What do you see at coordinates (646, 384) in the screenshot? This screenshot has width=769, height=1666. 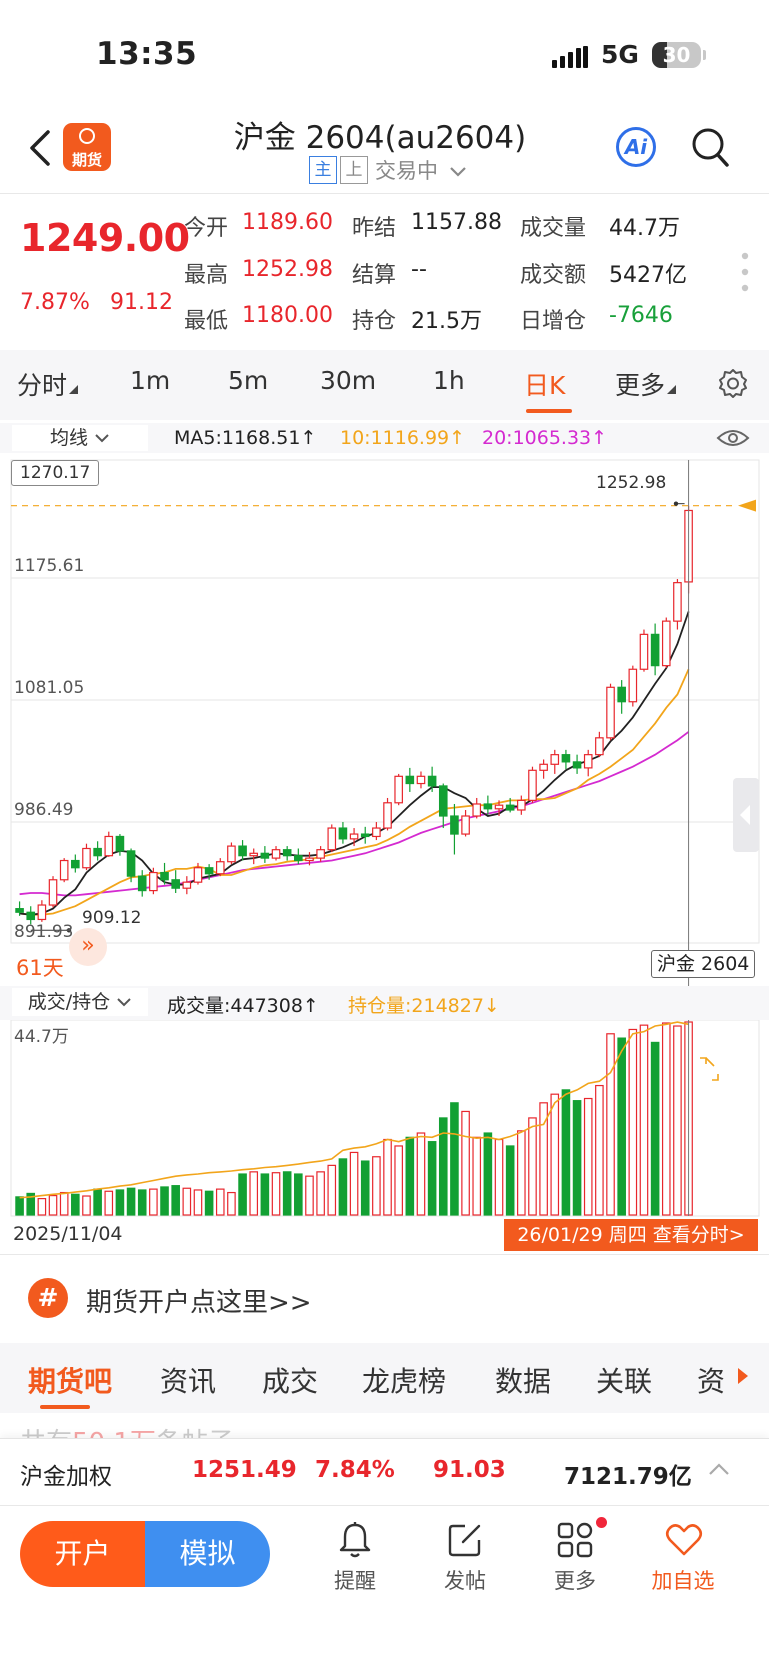 I see `tab-more: 更多` at bounding box center [646, 384].